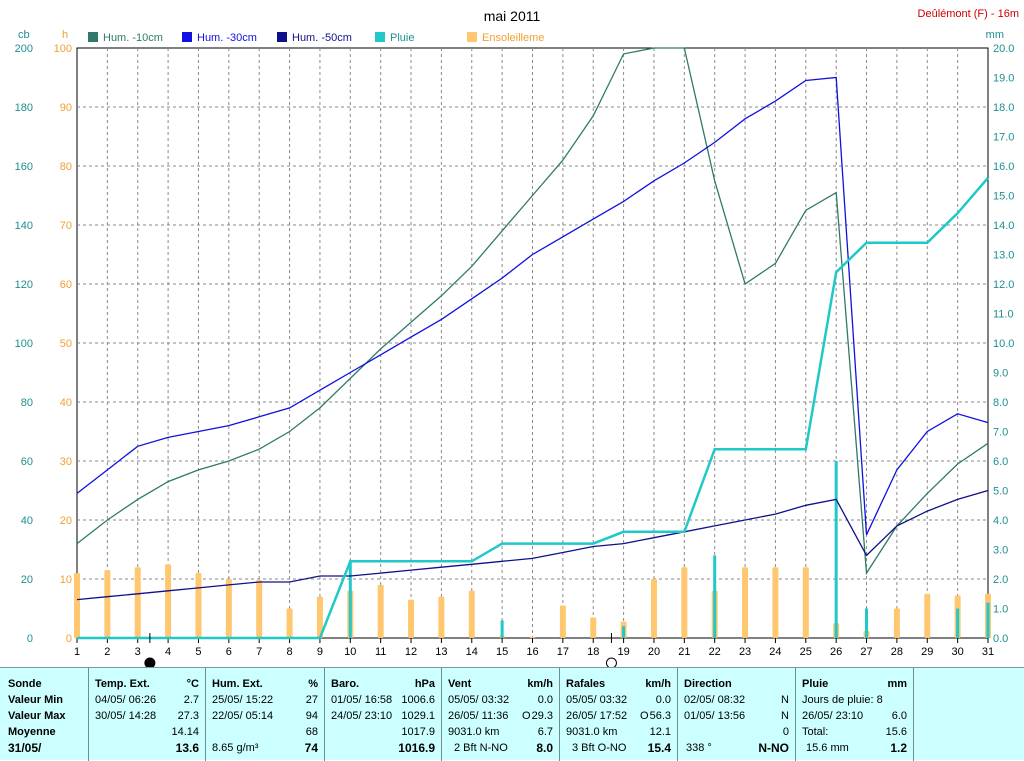 This screenshot has width=1024, height=761. Describe the element at coordinates (597, 716) in the screenshot. I see `rafales-max-time: 26/05/ 17:52` at that location.